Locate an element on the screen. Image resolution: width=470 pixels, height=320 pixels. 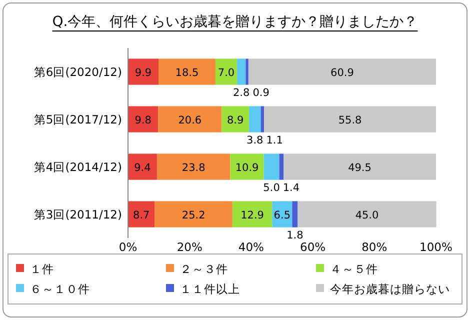
legend-label: １件 is located at coordinates (42, 269).